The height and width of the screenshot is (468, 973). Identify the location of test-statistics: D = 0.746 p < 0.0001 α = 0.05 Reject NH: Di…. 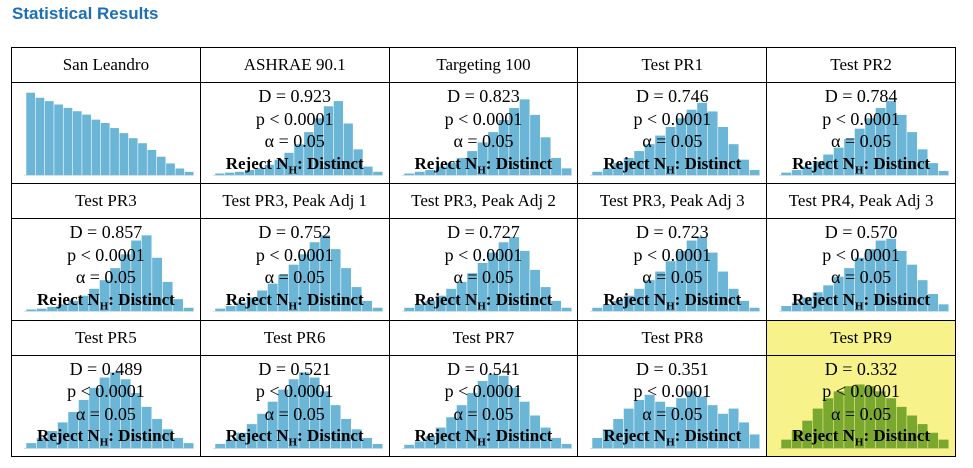
(672, 133).